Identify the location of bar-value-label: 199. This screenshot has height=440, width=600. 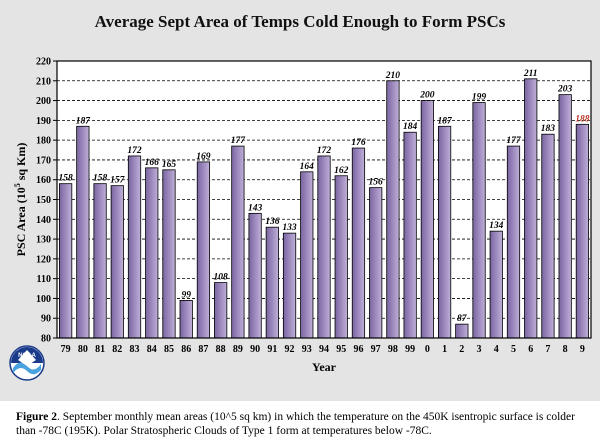
(479, 98).